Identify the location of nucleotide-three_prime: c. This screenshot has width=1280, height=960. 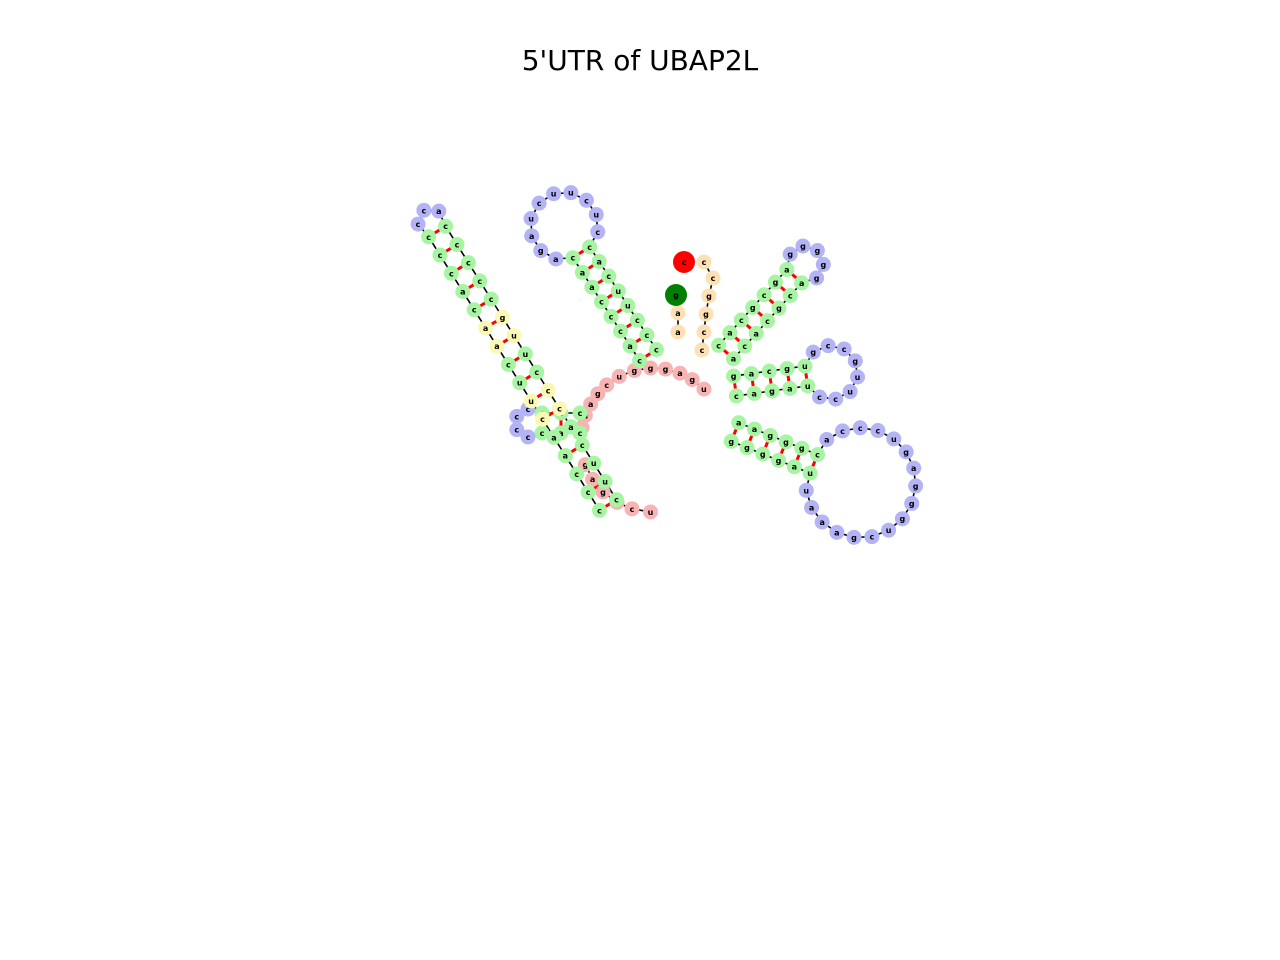
(684, 262).